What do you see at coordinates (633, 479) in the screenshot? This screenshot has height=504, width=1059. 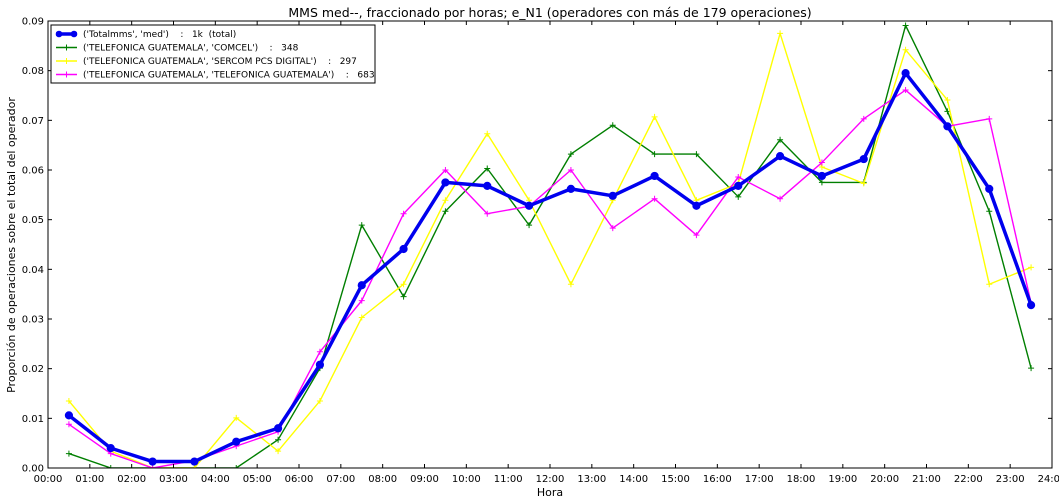 I see `x-tick-label: 14:00` at bounding box center [633, 479].